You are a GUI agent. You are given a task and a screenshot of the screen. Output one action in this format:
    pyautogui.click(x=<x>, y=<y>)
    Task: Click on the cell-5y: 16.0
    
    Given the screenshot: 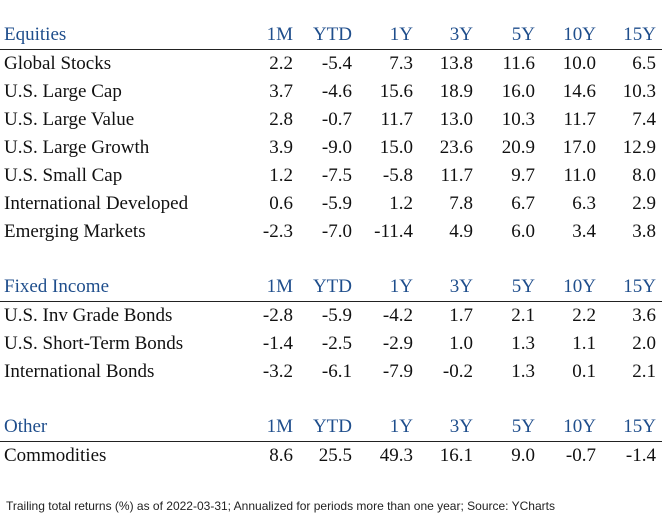 What is the action you would take?
    pyautogui.click(x=518, y=91)
    